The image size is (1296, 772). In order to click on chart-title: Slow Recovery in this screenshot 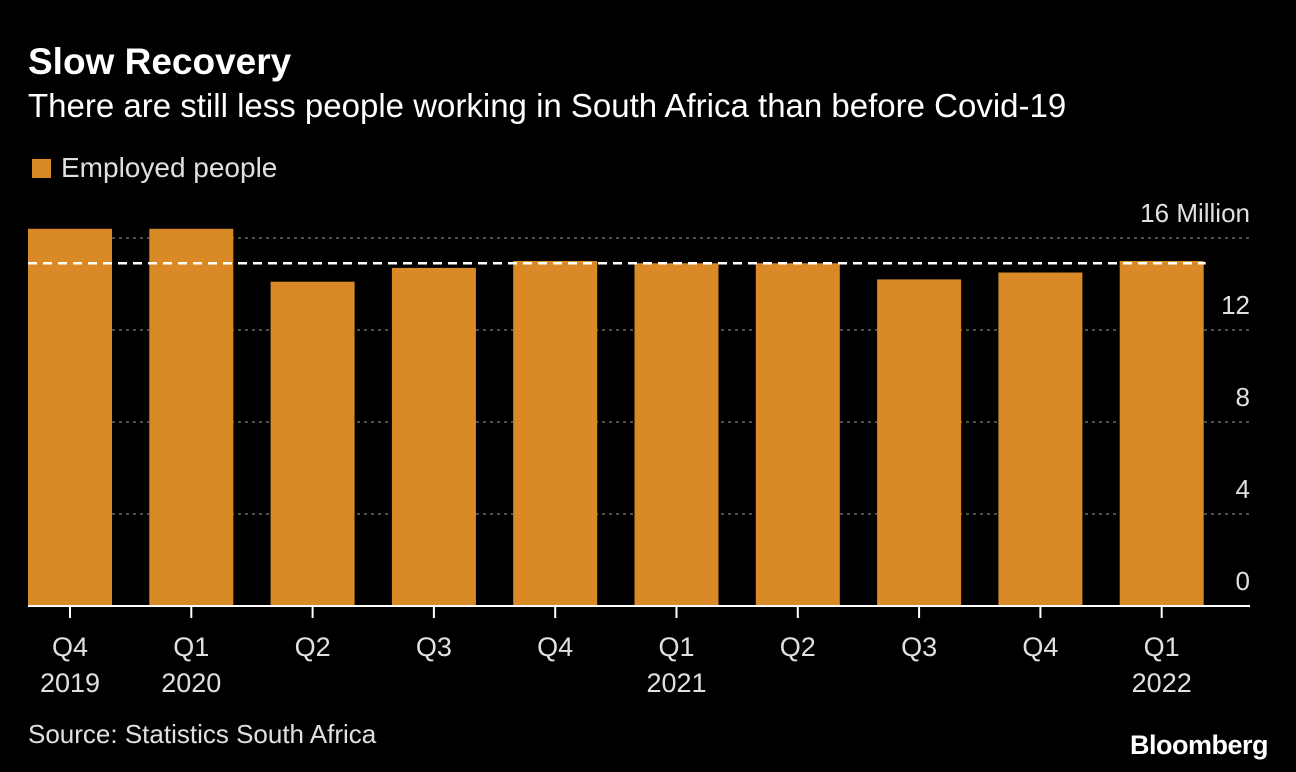, I will do `click(160, 61)`.